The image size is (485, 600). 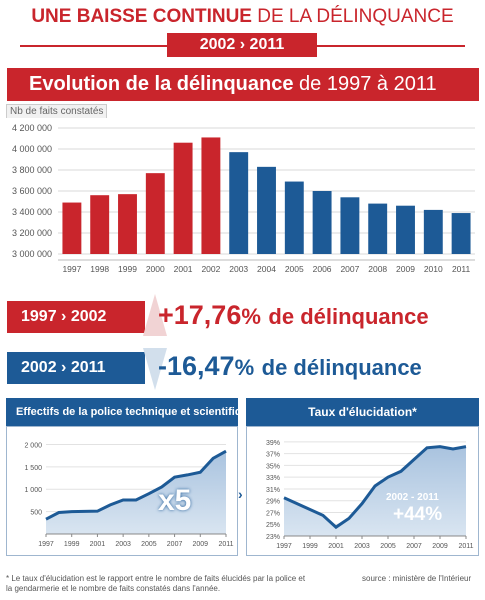 What do you see at coordinates (341, 367) in the screenshot?
I see `stat-down-label: de délinquance` at bounding box center [341, 367].